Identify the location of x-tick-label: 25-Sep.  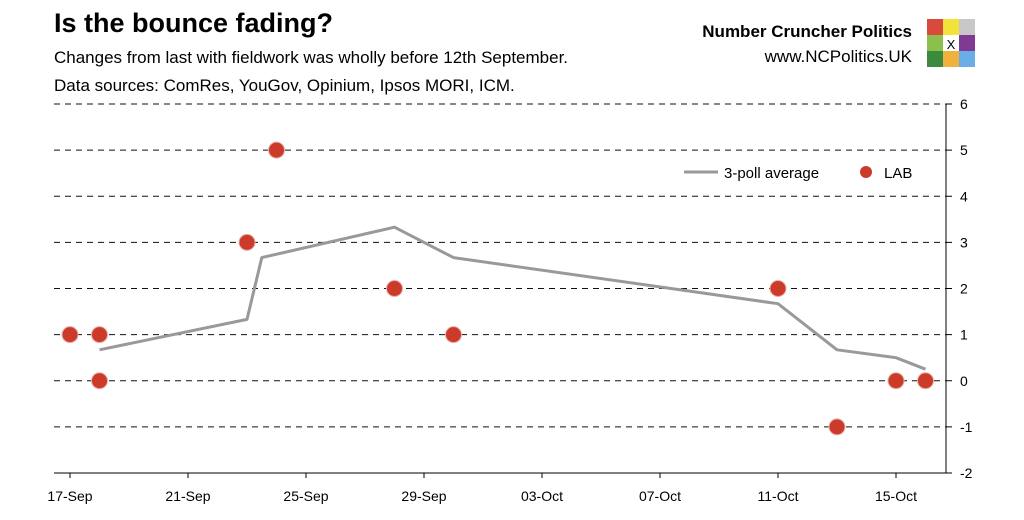
(305, 496).